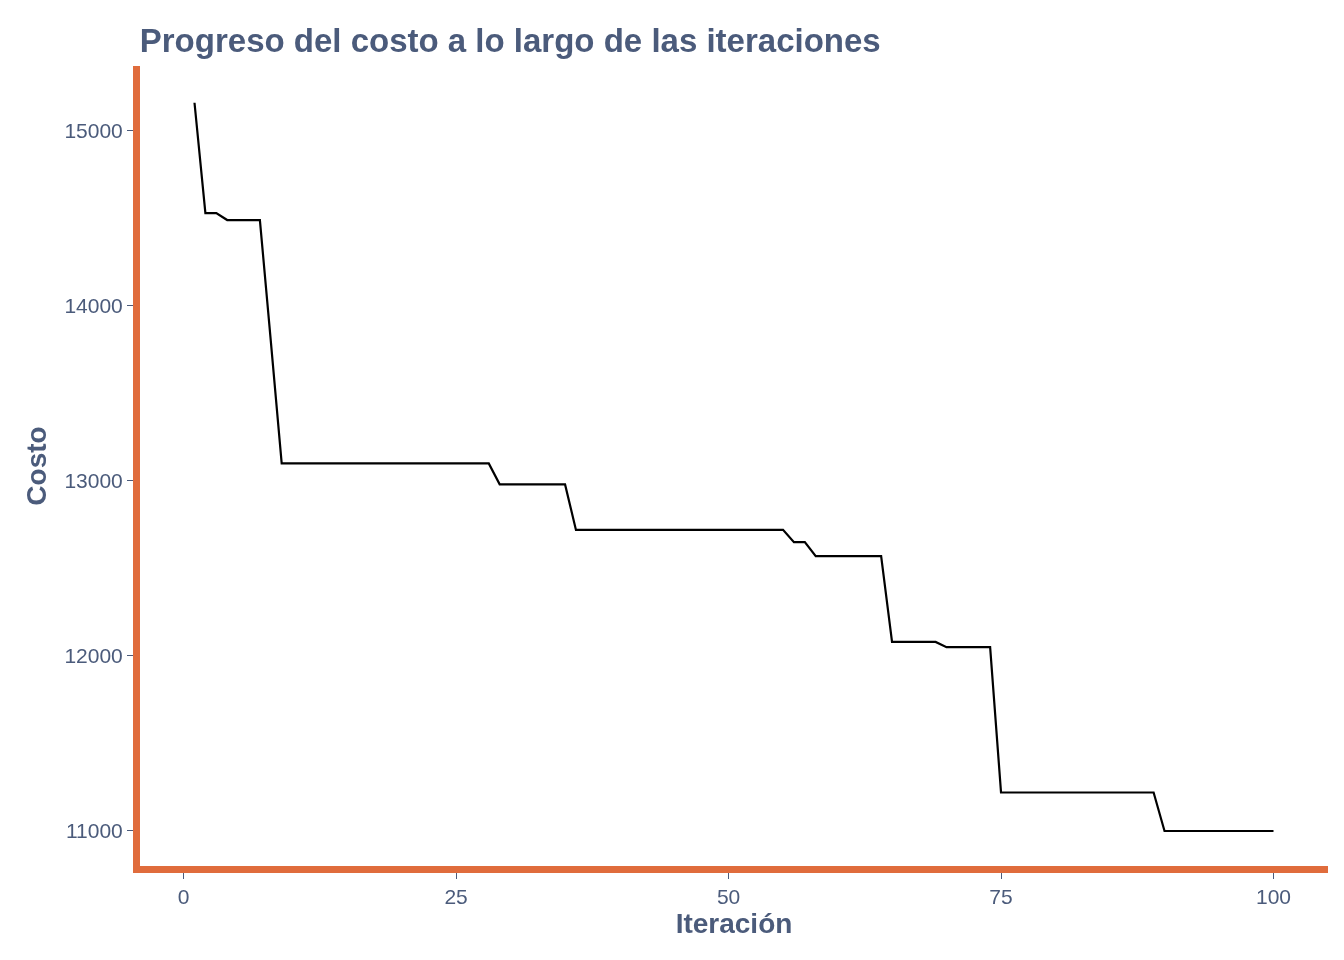 This screenshot has width=1344, height=960. I want to click on x-tick-label: 25, so click(456, 897).